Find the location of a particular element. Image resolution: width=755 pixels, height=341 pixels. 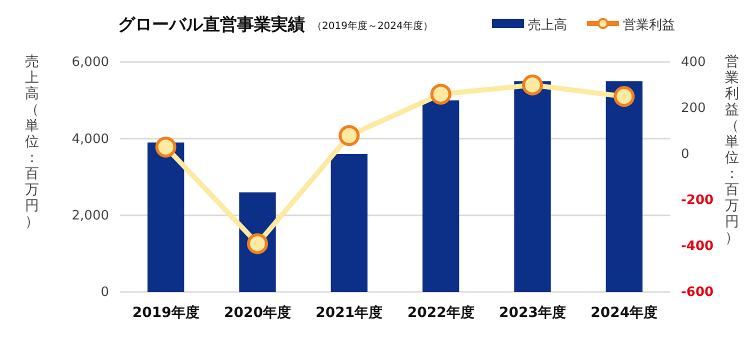

y2-tick-label: 0 is located at coordinates (685, 154).